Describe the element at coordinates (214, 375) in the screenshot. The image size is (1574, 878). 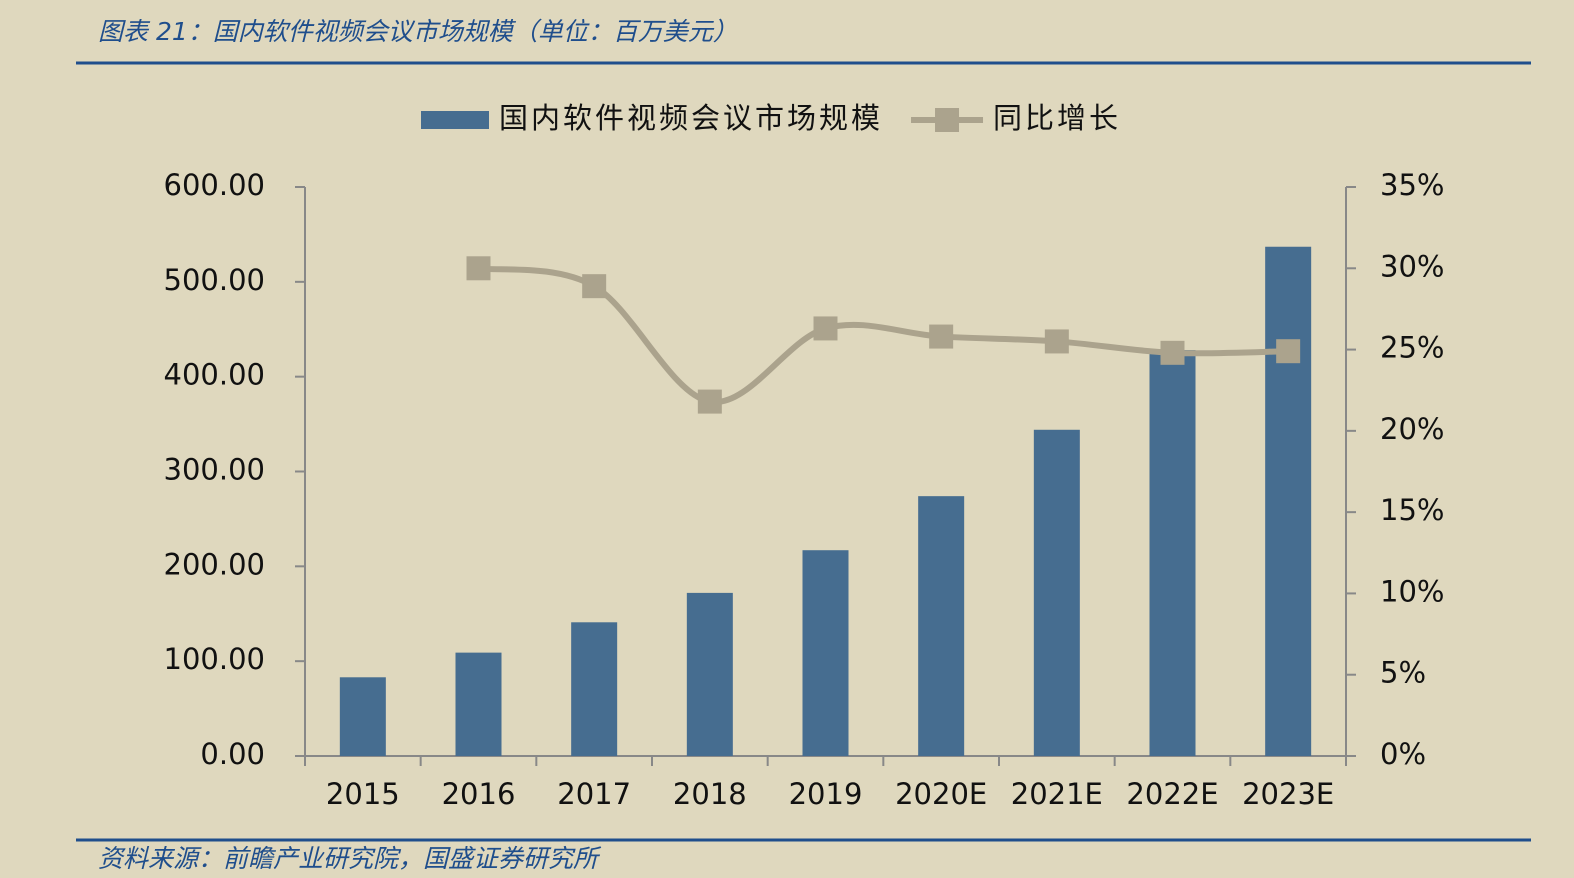
I see `y-tick-label: 400.00` at that location.